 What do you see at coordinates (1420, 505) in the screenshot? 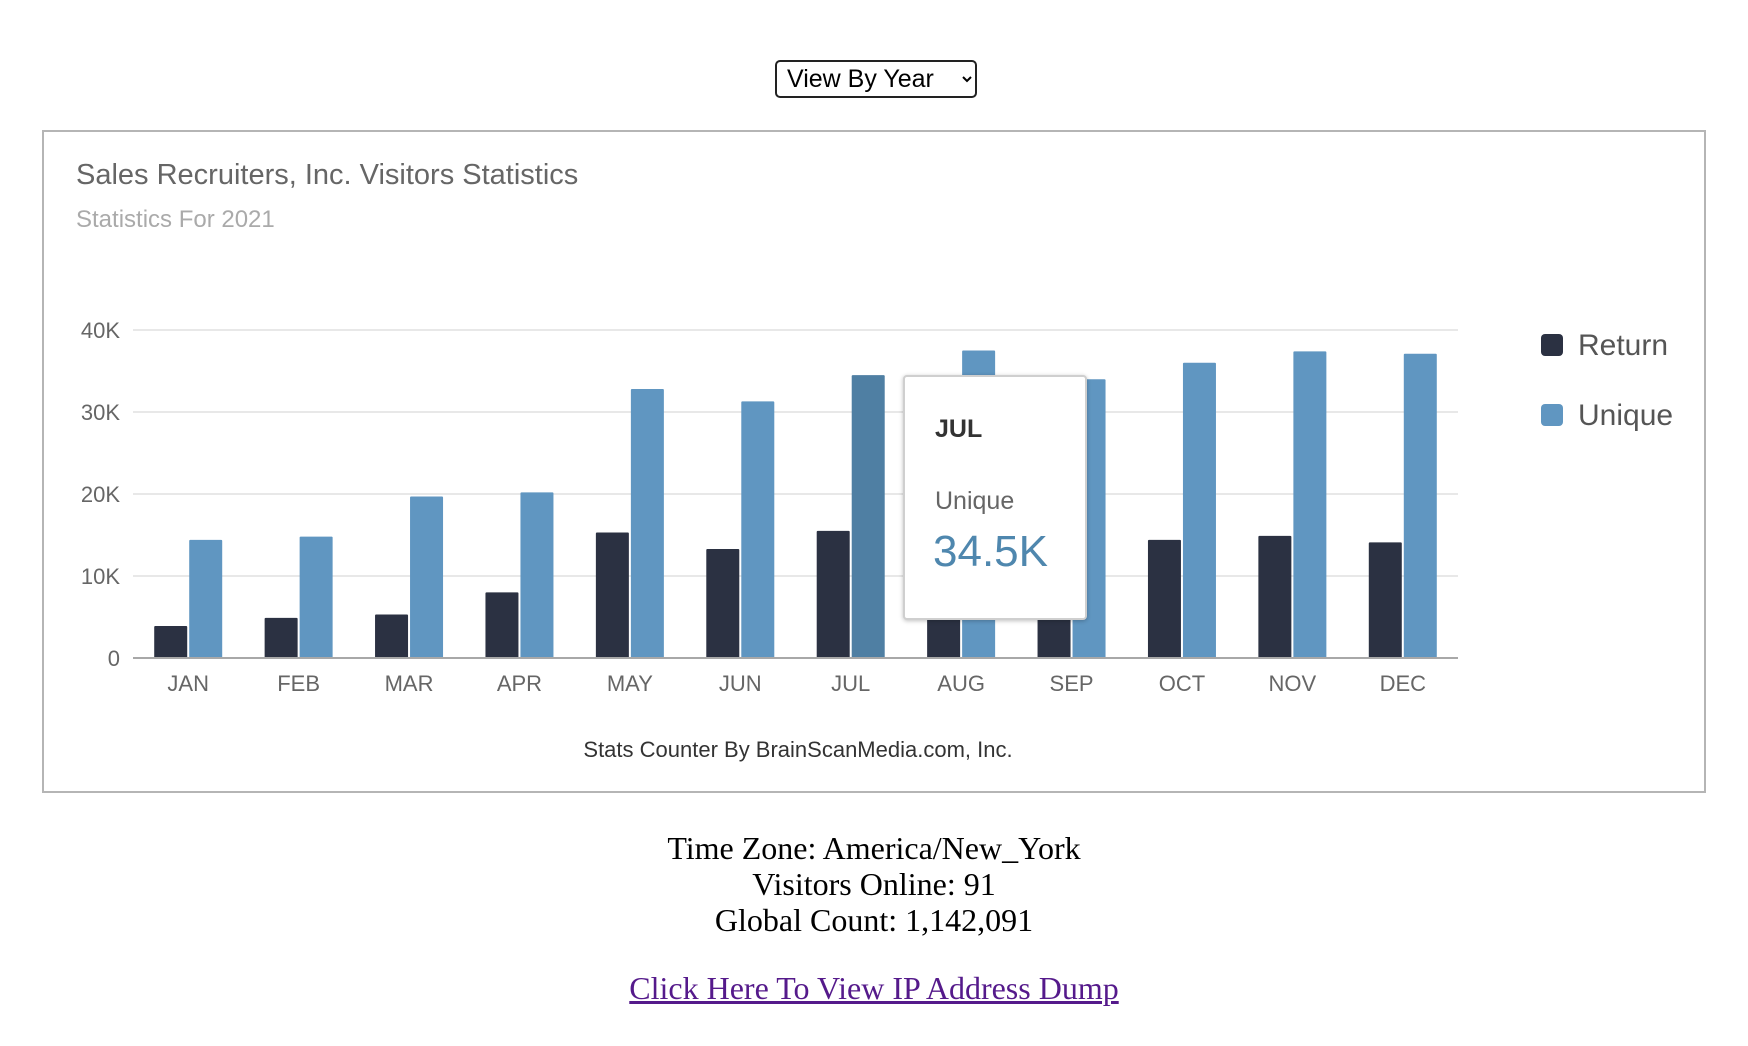
I see `bar-unique-dec` at bounding box center [1420, 505].